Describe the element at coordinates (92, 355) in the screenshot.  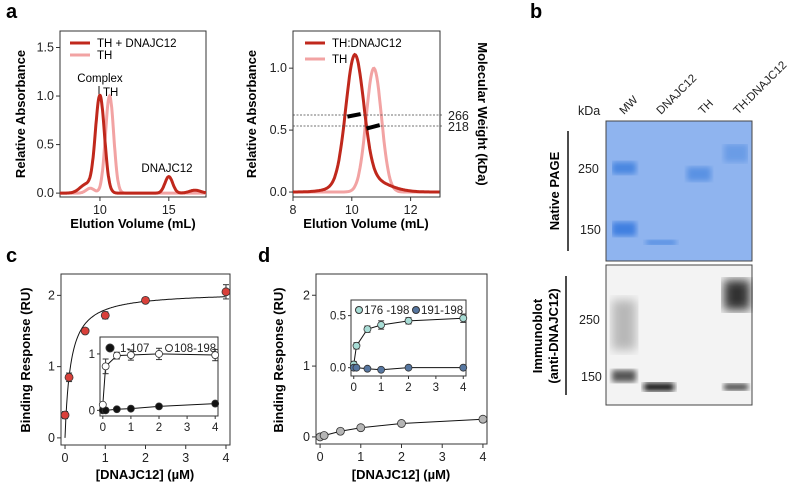
I see `c-inset-ytick-label: 1` at that location.